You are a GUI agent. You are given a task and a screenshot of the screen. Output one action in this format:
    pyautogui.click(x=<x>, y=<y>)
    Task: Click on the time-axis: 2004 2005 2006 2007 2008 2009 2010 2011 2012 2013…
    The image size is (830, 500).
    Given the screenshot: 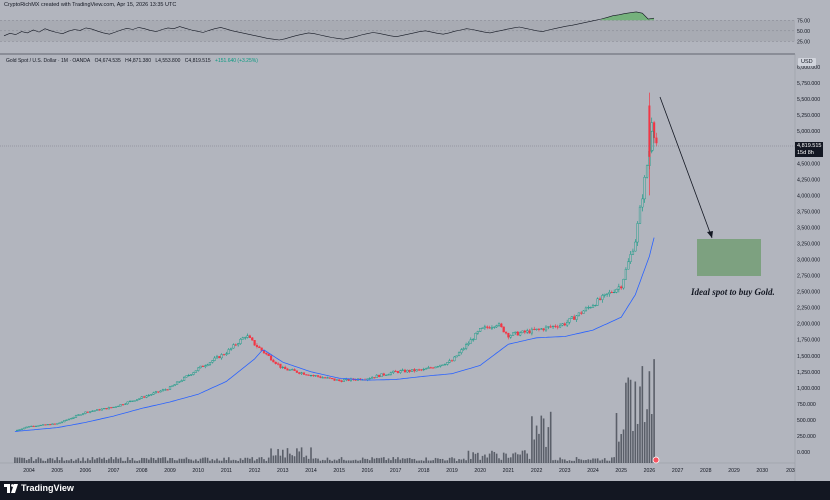 What is the action you would take?
    pyautogui.click(x=397, y=468)
    